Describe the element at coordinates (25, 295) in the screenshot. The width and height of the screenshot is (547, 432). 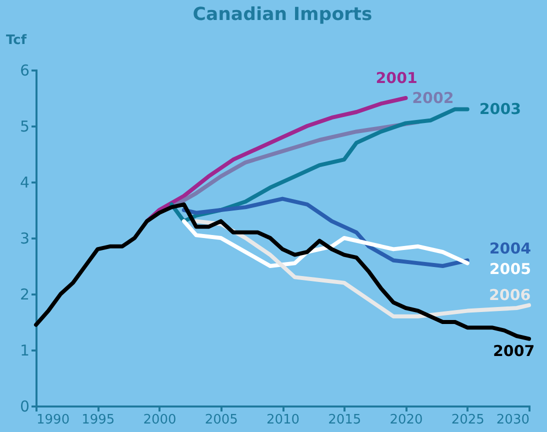
I see `y-tick-label: 2` at that location.